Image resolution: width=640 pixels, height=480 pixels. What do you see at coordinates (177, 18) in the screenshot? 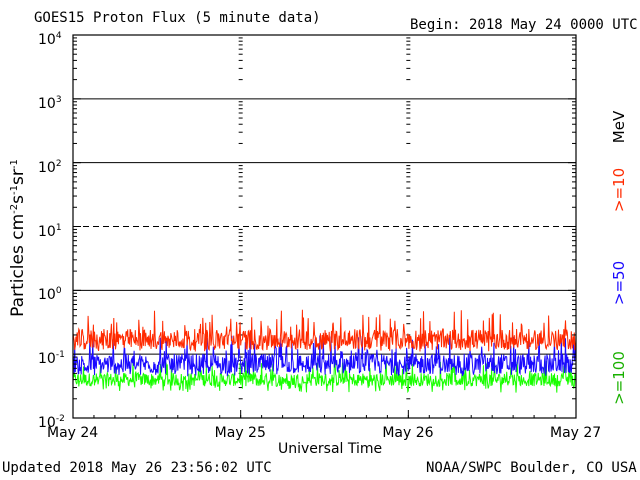
I see `chart-title: GOES15 Proton Flux (5 minute data)` at bounding box center [177, 18].